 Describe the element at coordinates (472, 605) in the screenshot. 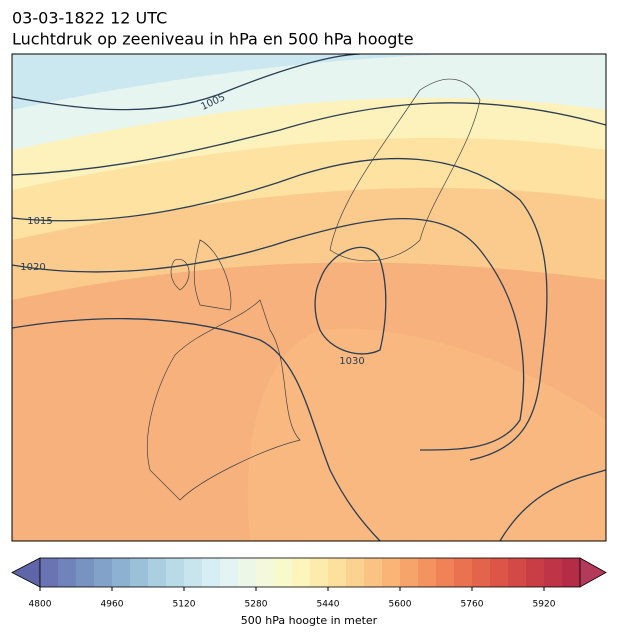

I see `colorbar-tick-label: 5760` at that location.